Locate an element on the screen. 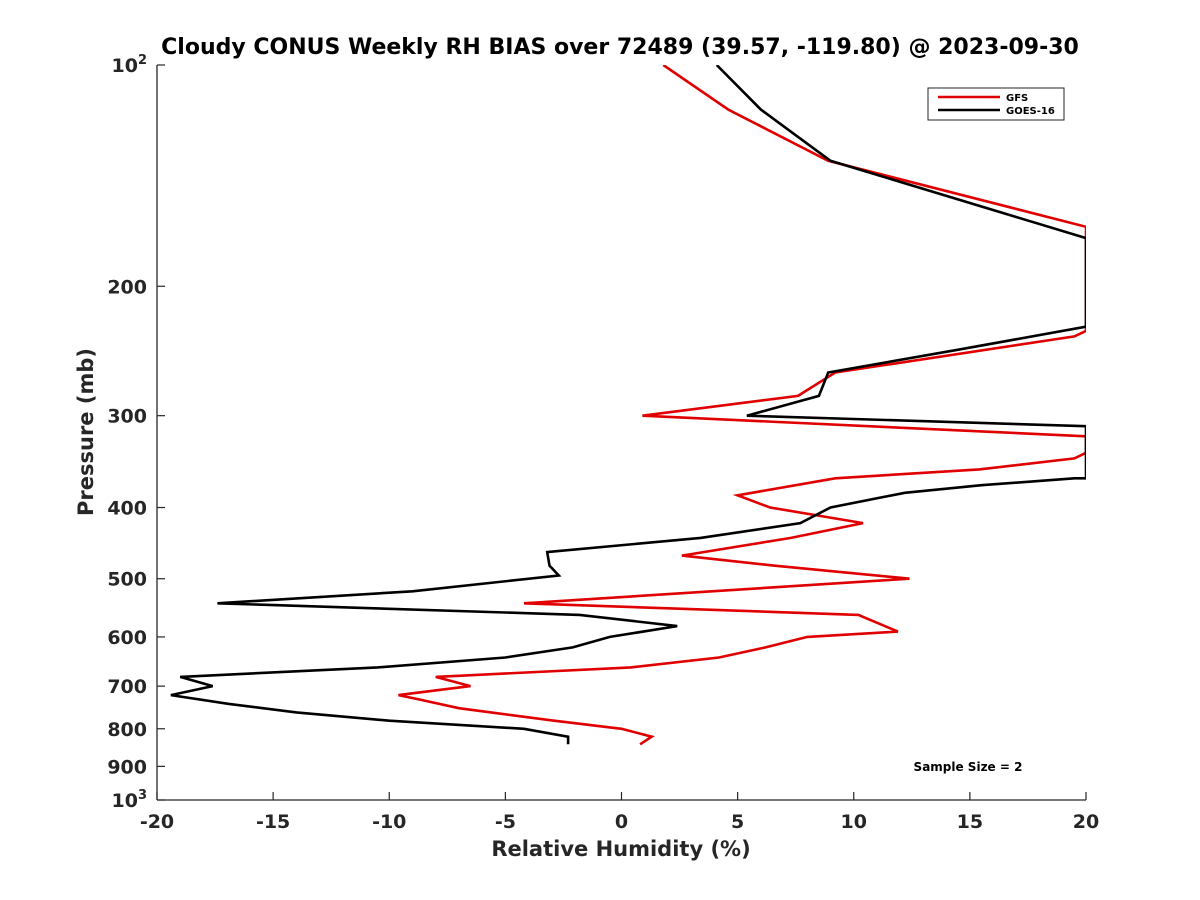 This screenshot has height=900, width=1200. y-tick-label: 500 is located at coordinates (127, 580).